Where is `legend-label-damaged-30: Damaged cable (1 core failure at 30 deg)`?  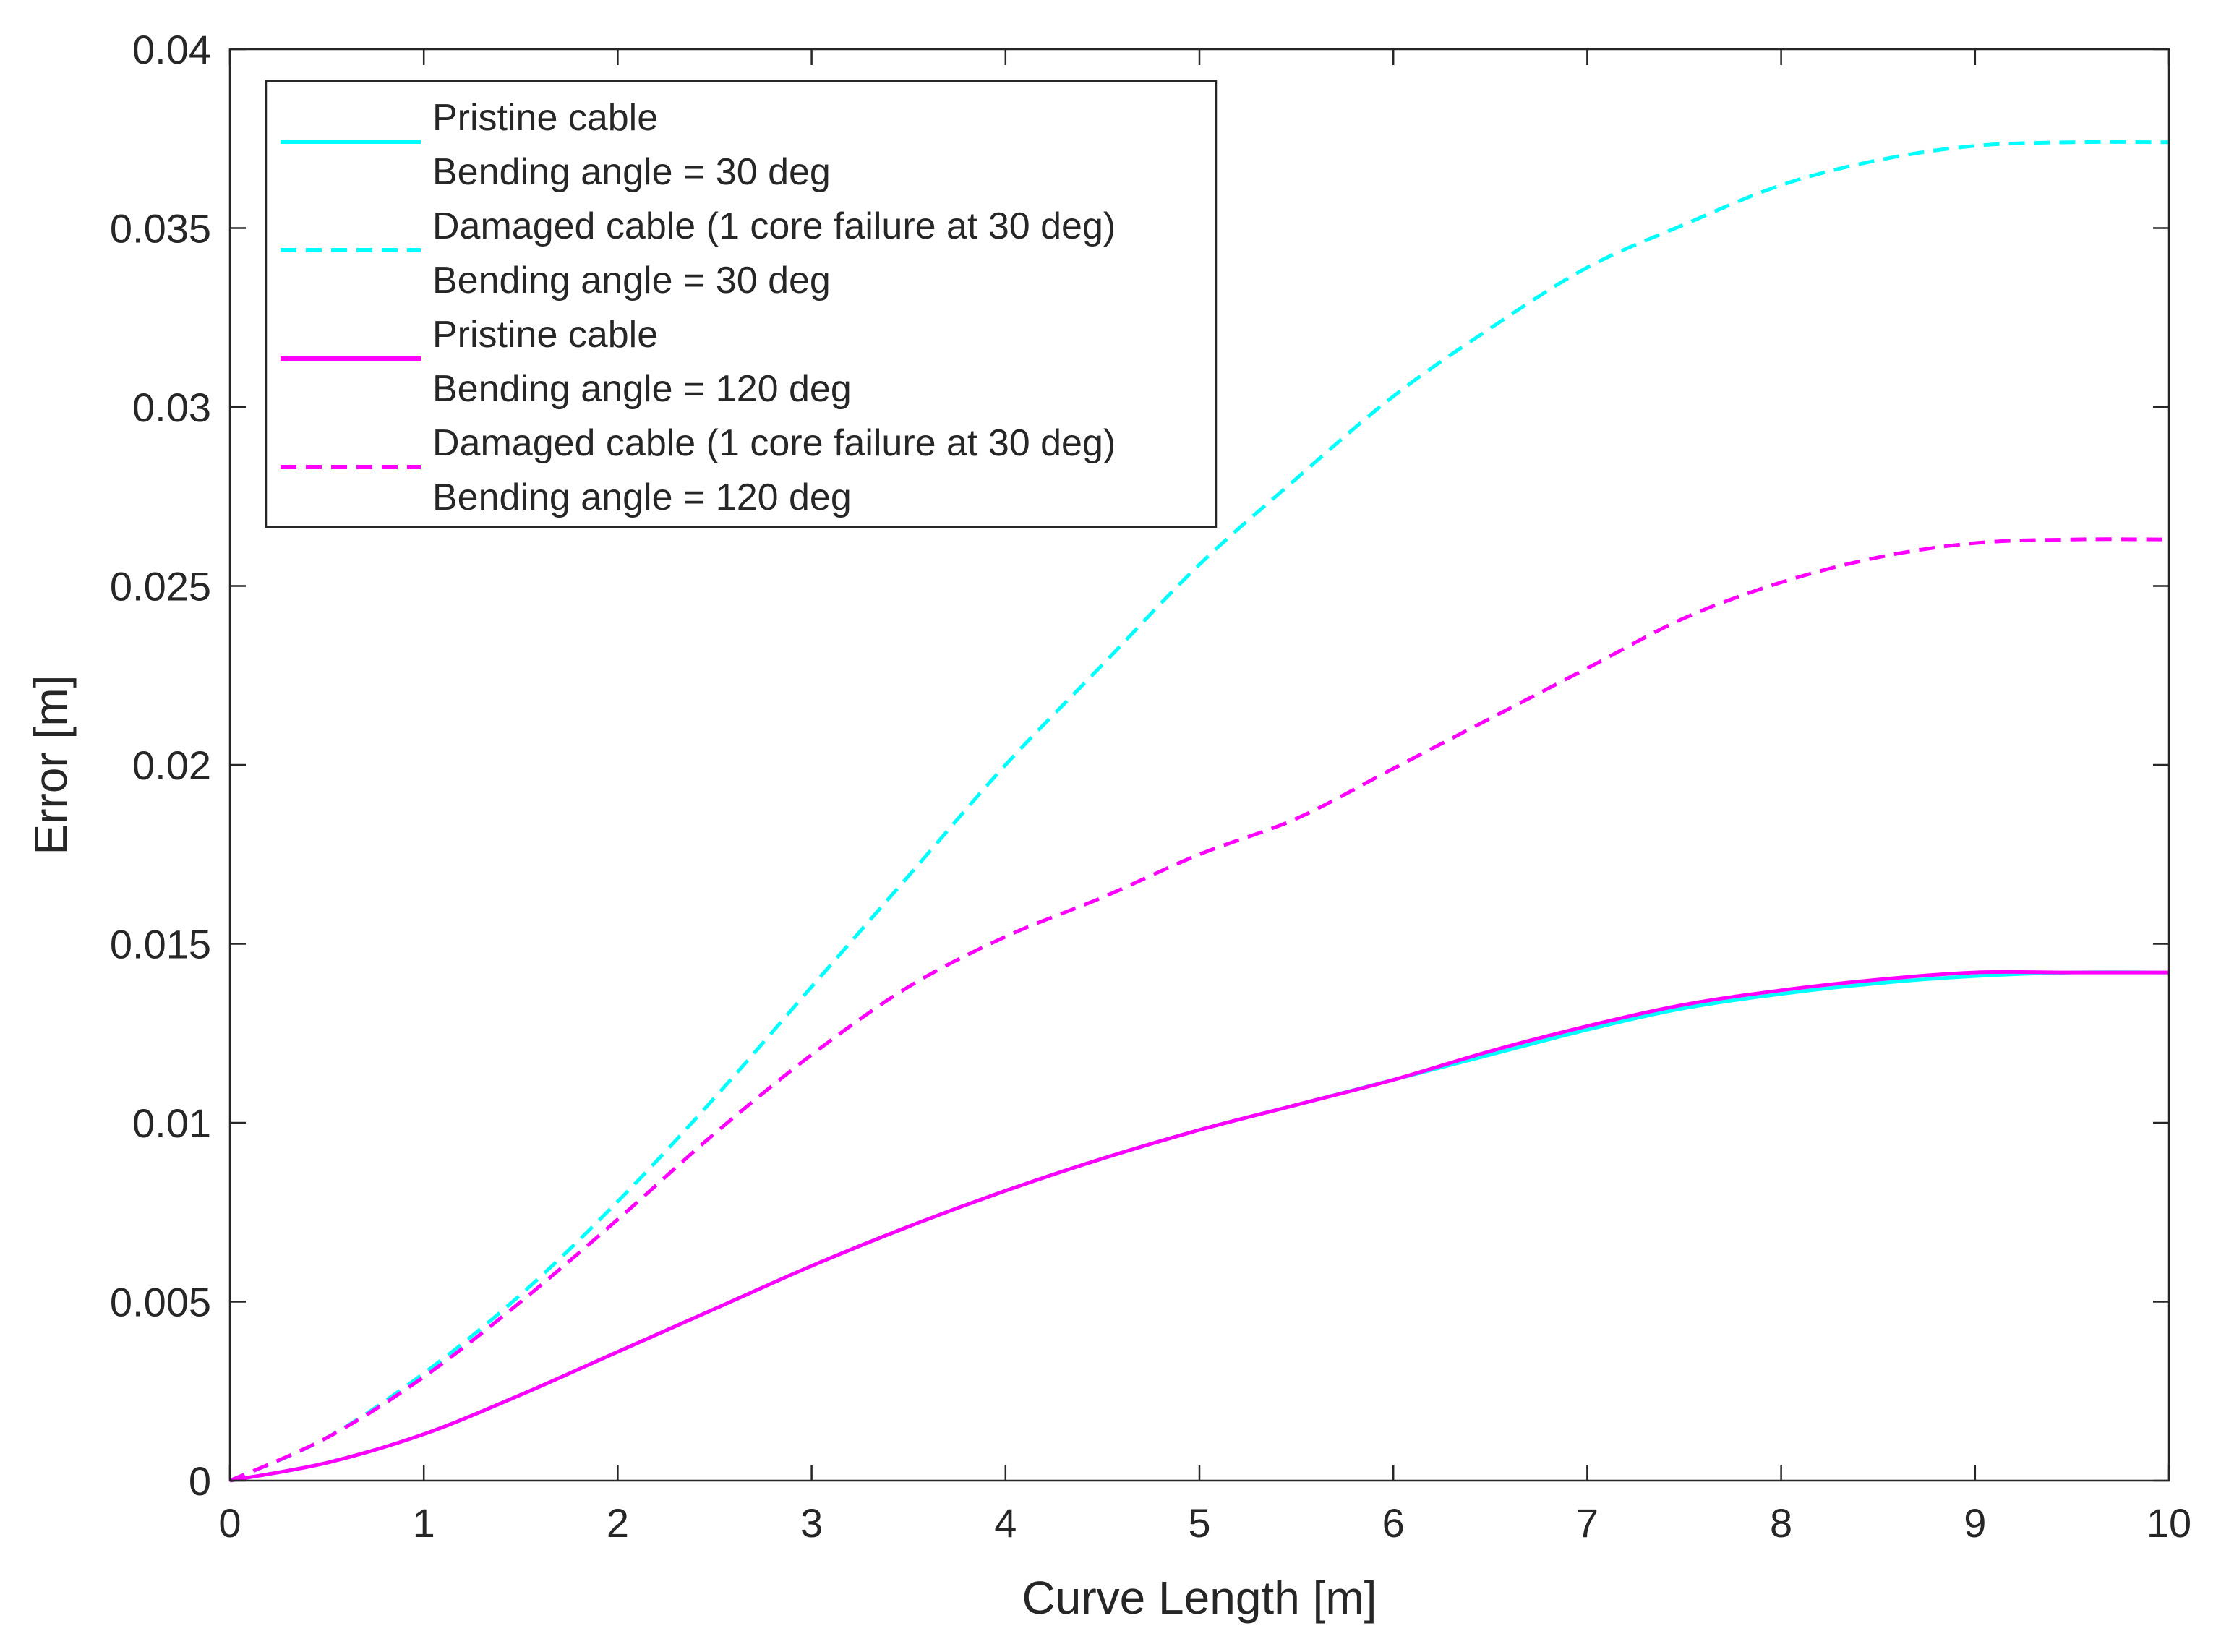
legend-label-damaged-30: Damaged cable (1 core failure at 30 deg) is located at coordinates (774, 226).